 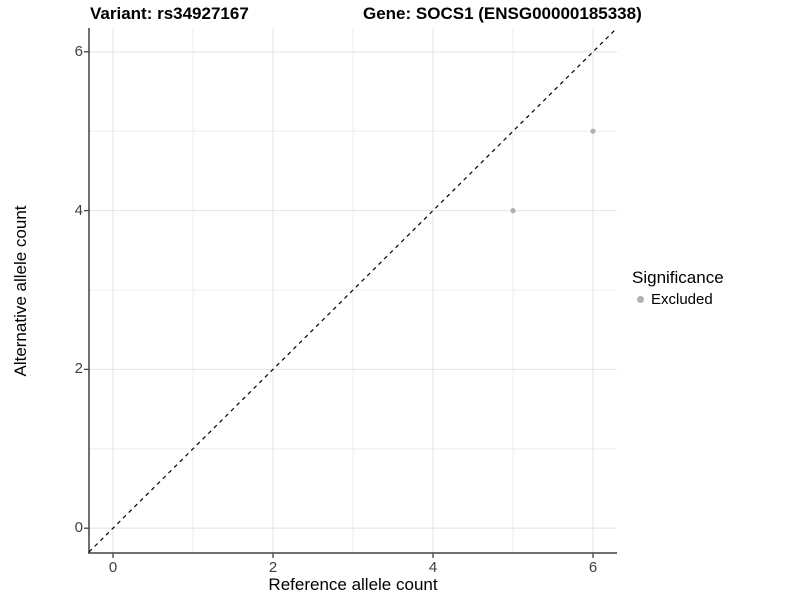 What do you see at coordinates (593, 567) in the screenshot?
I see `x-tick-label: 6` at bounding box center [593, 567].